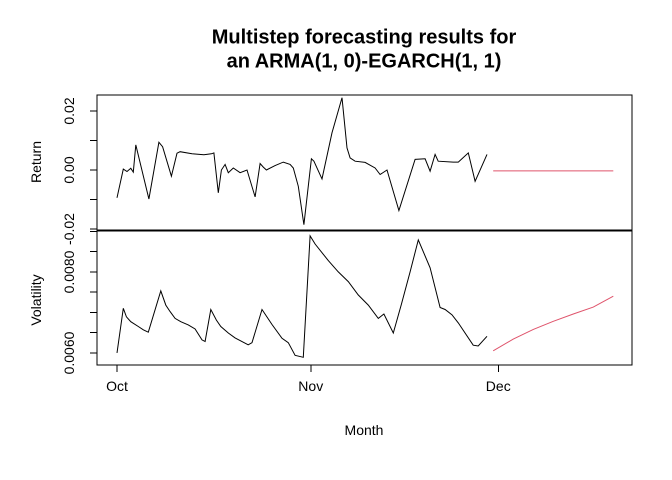 The image size is (672, 480). Describe the element at coordinates (69, 170) in the screenshot. I see `y-tick-label: 0.00` at that location.